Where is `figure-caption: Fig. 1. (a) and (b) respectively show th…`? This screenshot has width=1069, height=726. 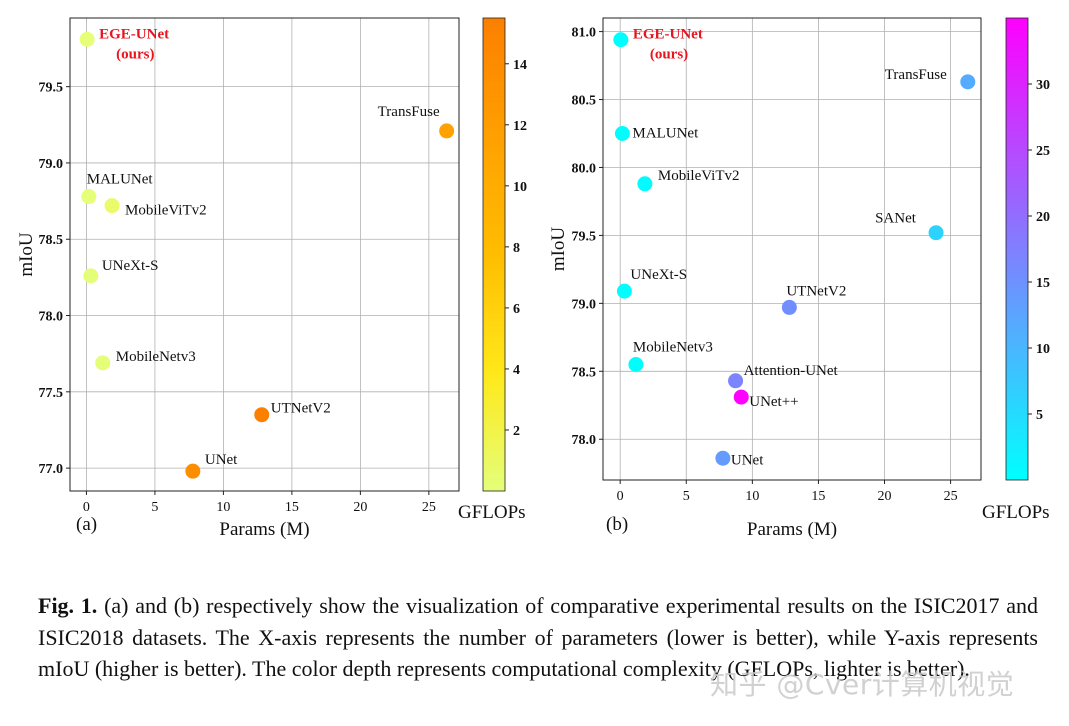
figure-caption: Fig. 1. (a) and (b) respectively show th… is located at coordinates (538, 637).